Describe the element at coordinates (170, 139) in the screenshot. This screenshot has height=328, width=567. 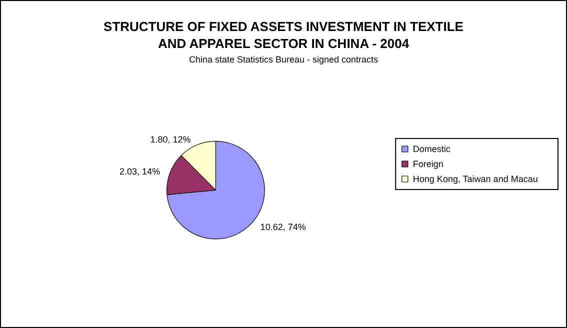
I see `data-label: 1.80, 12%` at that location.